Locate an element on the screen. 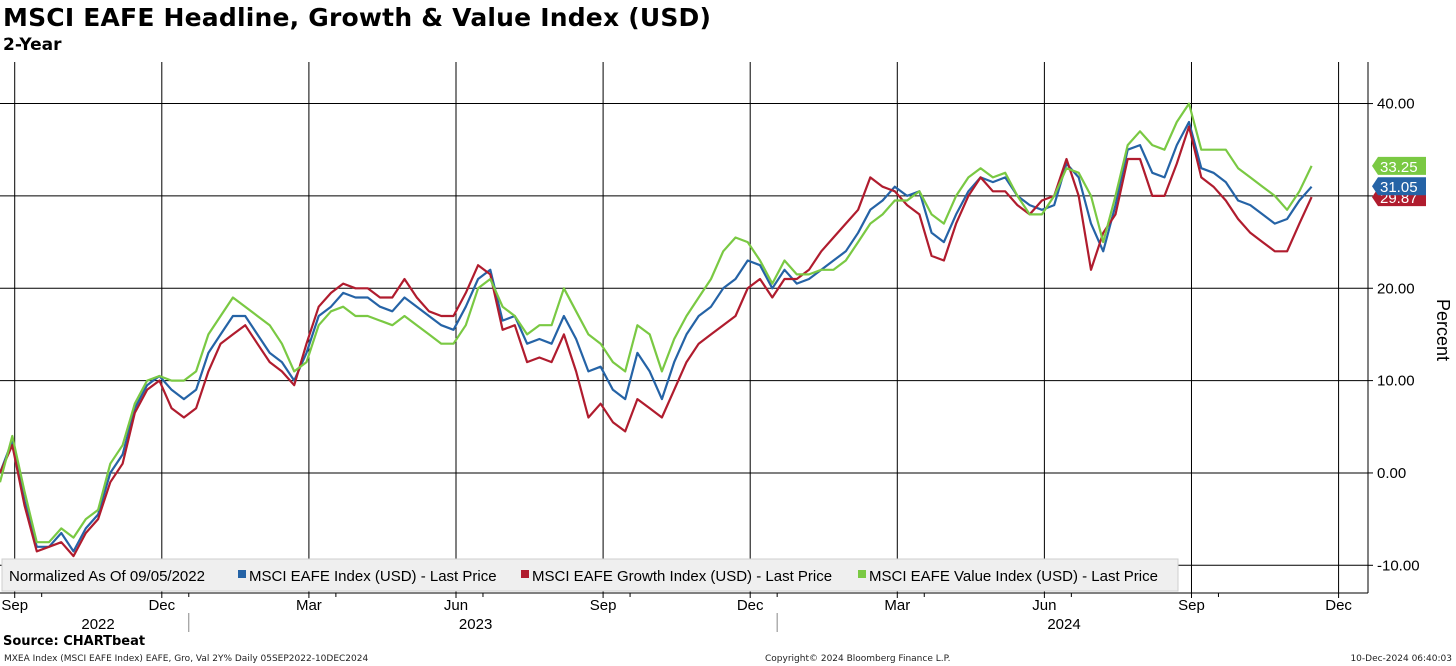 The height and width of the screenshot is (666, 1456). page-subtitle: 2-Year is located at coordinates (32, 45).